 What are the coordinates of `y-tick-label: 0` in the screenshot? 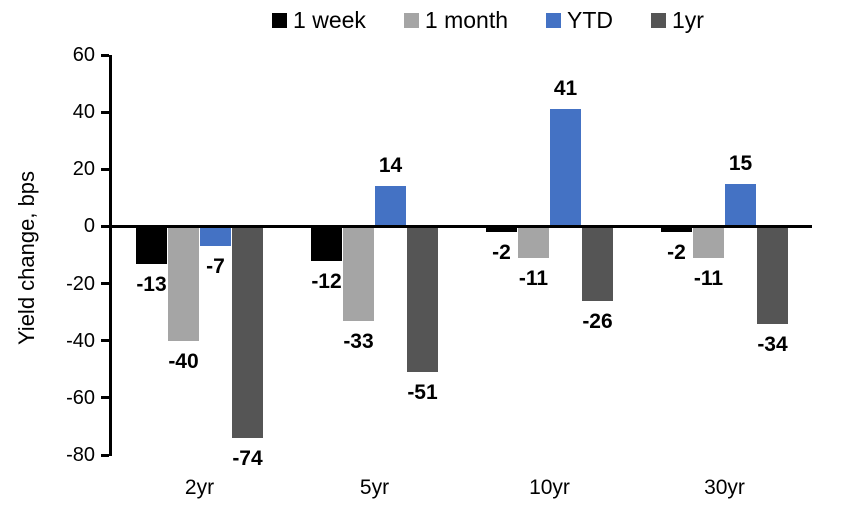 It's located at (89, 226).